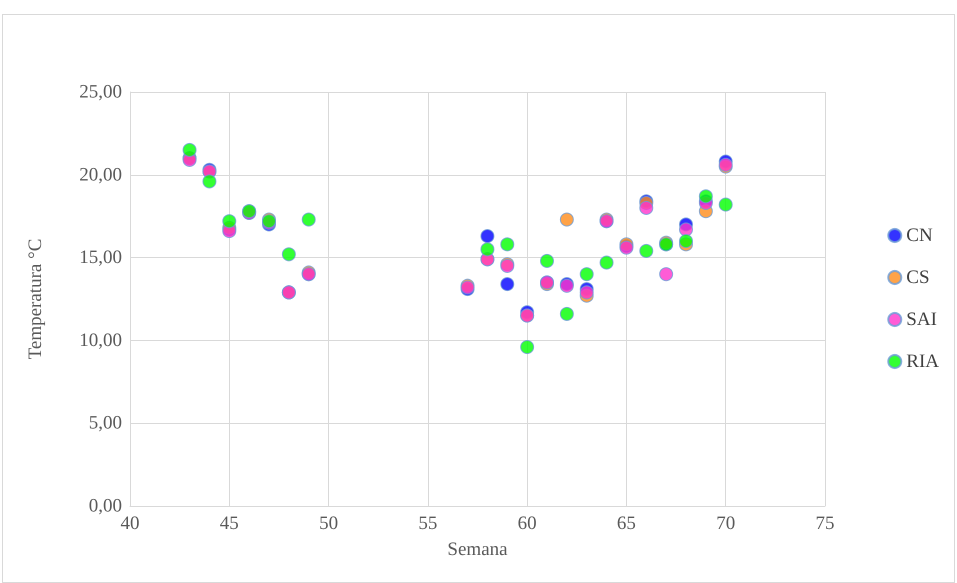 Image resolution: width=957 pixels, height=583 pixels. I want to click on x-tick-label: 45, so click(229, 523).